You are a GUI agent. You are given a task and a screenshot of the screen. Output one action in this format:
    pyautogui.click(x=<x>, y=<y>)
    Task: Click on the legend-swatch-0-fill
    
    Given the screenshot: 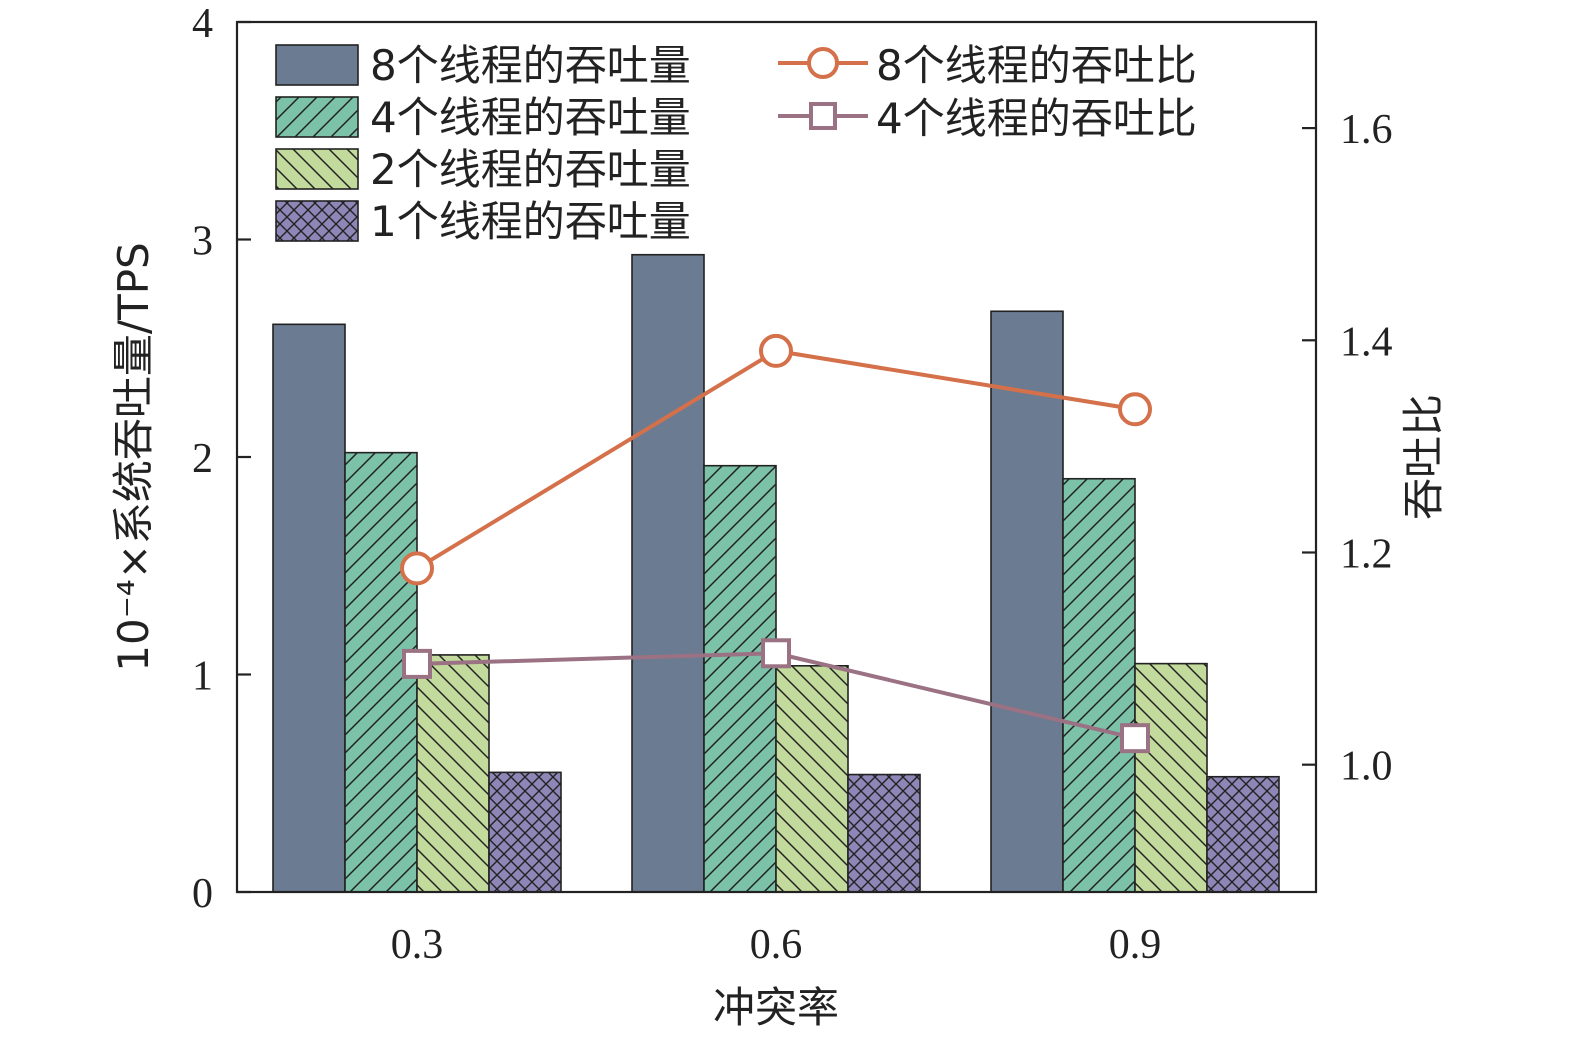 What is the action you would take?
    pyautogui.click(x=317, y=65)
    